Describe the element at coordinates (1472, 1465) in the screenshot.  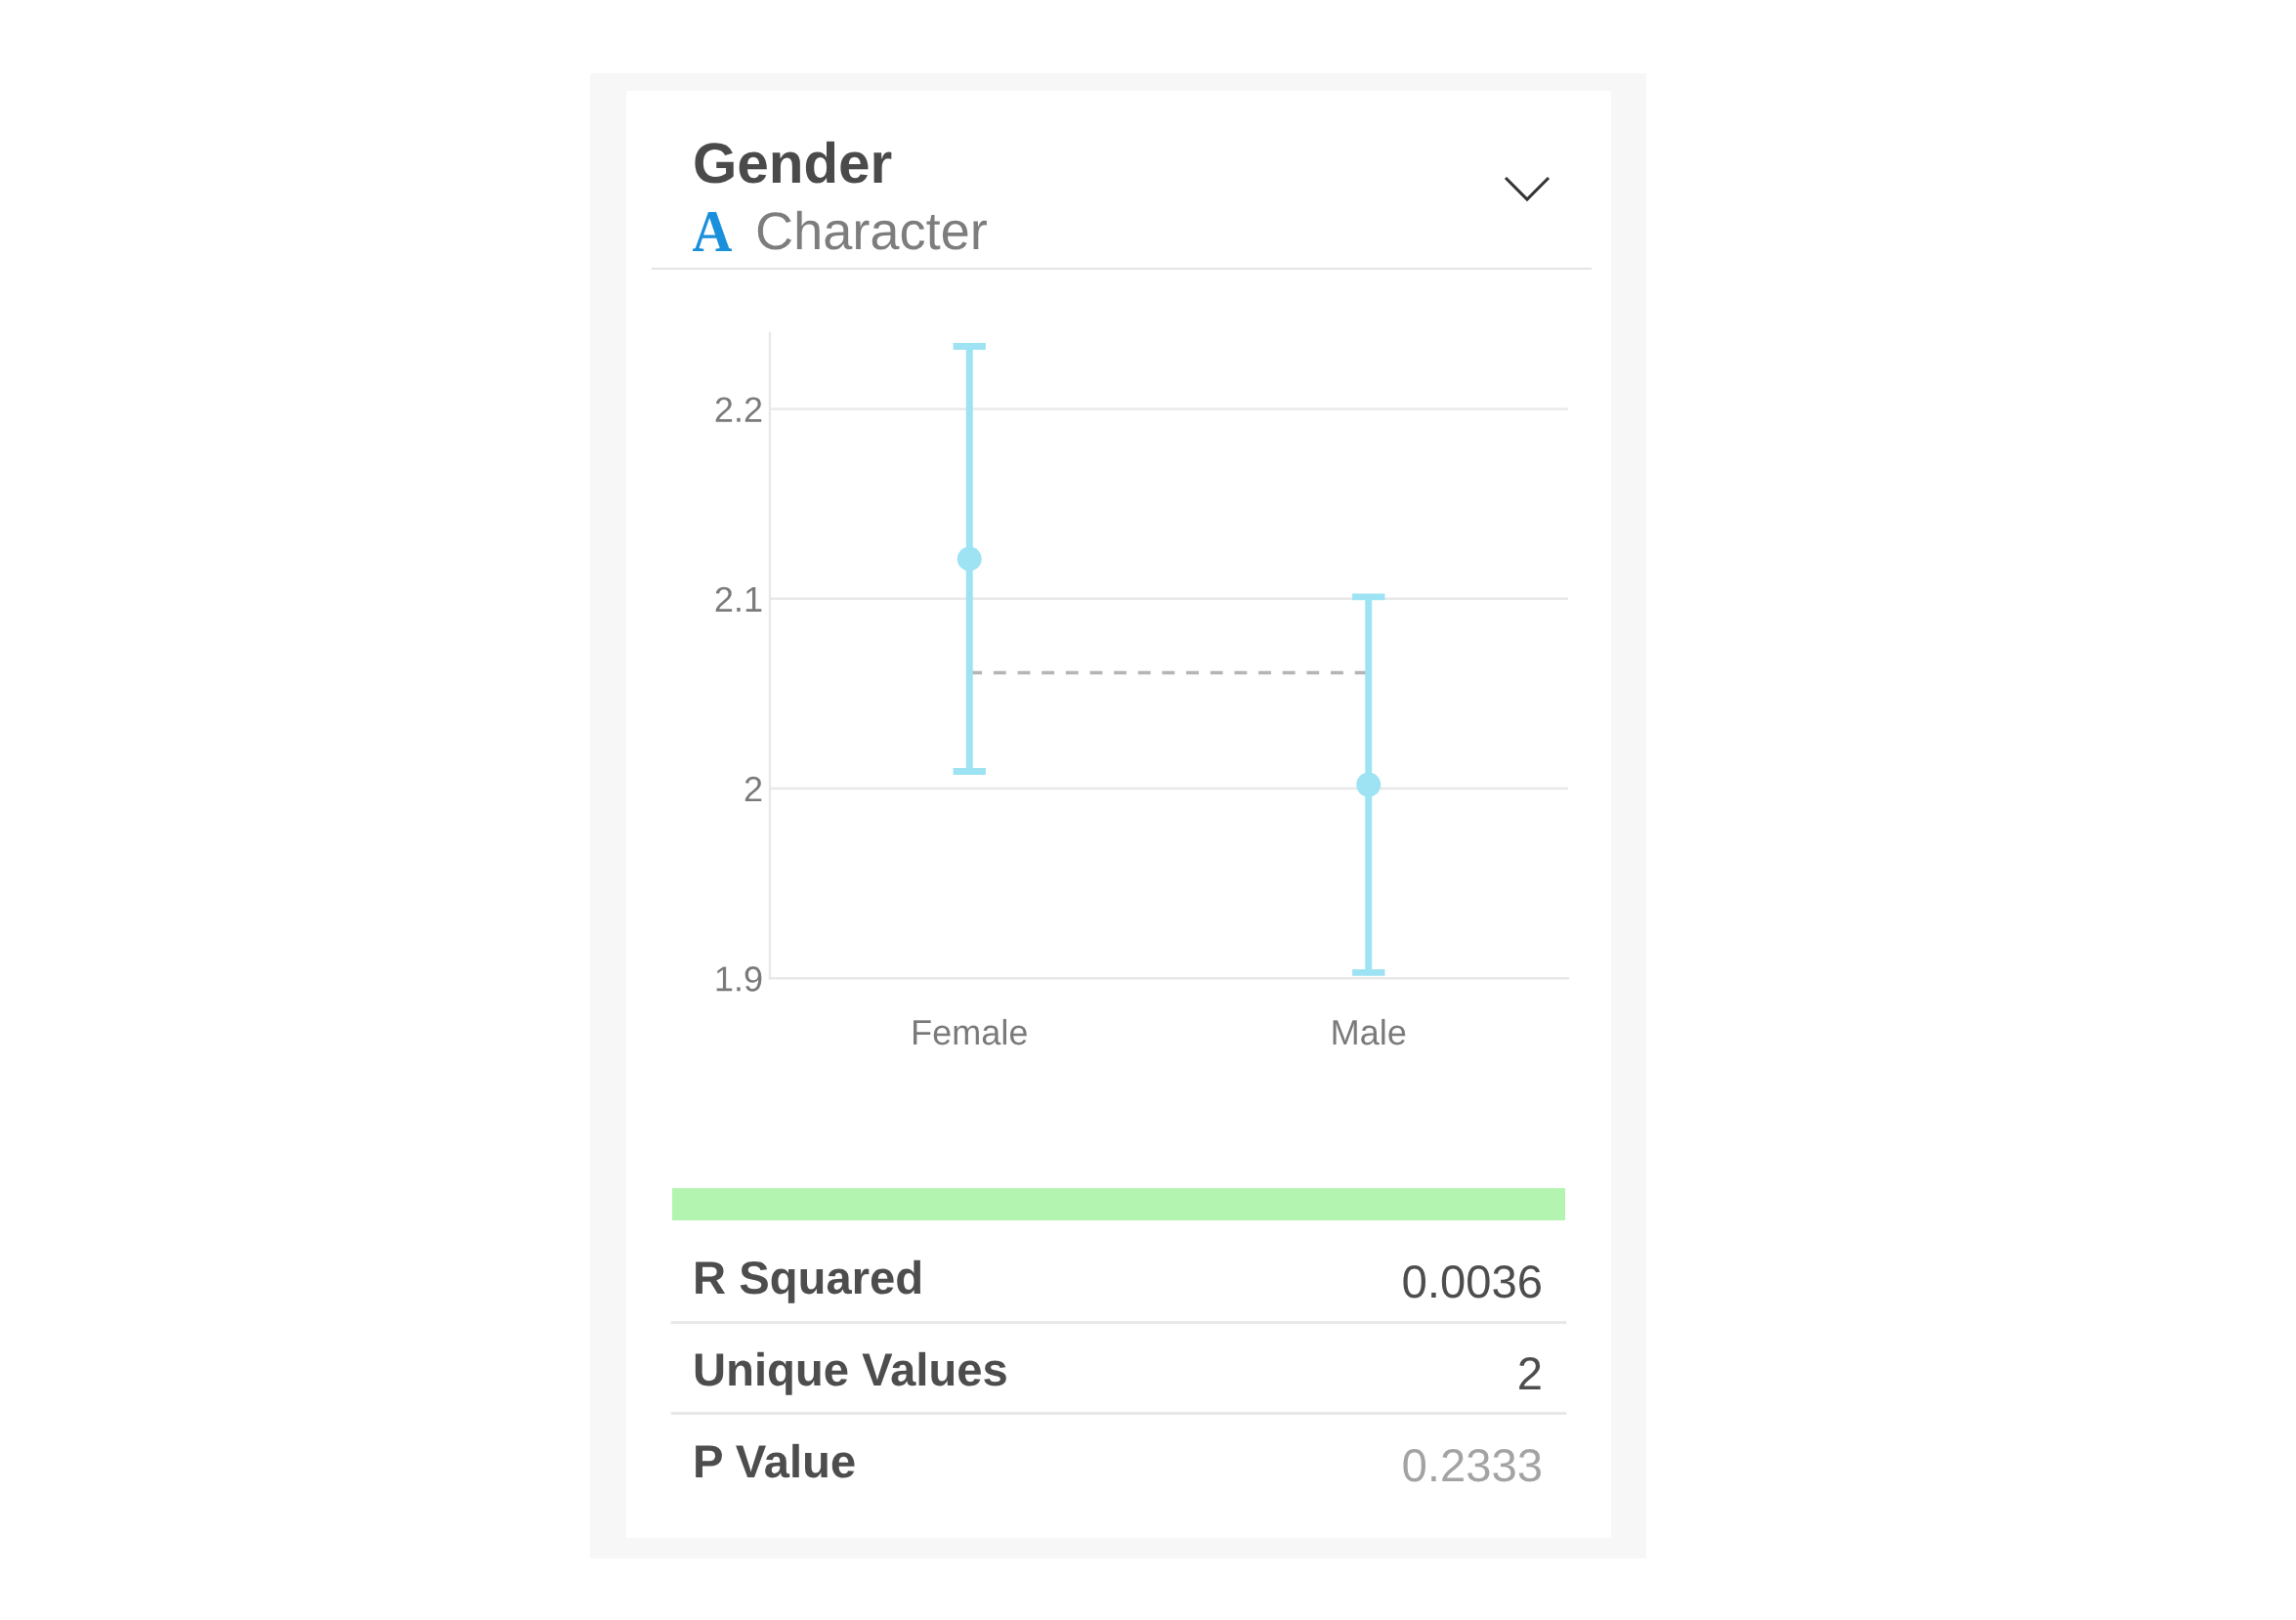
I see `text: 0.2333` at that location.